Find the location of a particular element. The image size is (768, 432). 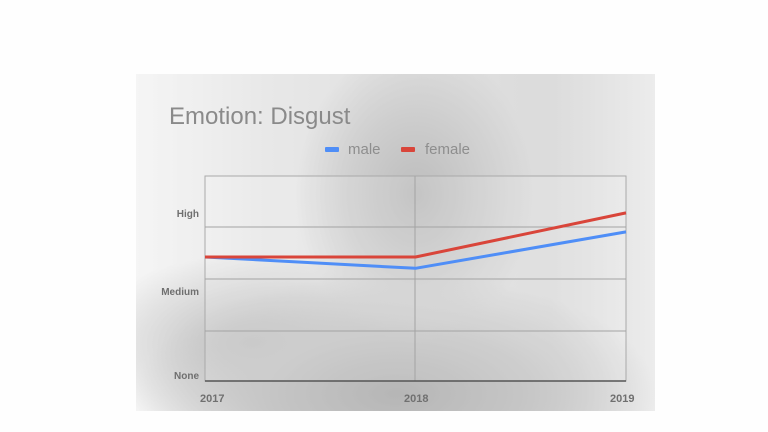

series-female-line is located at coordinates (416, 235).